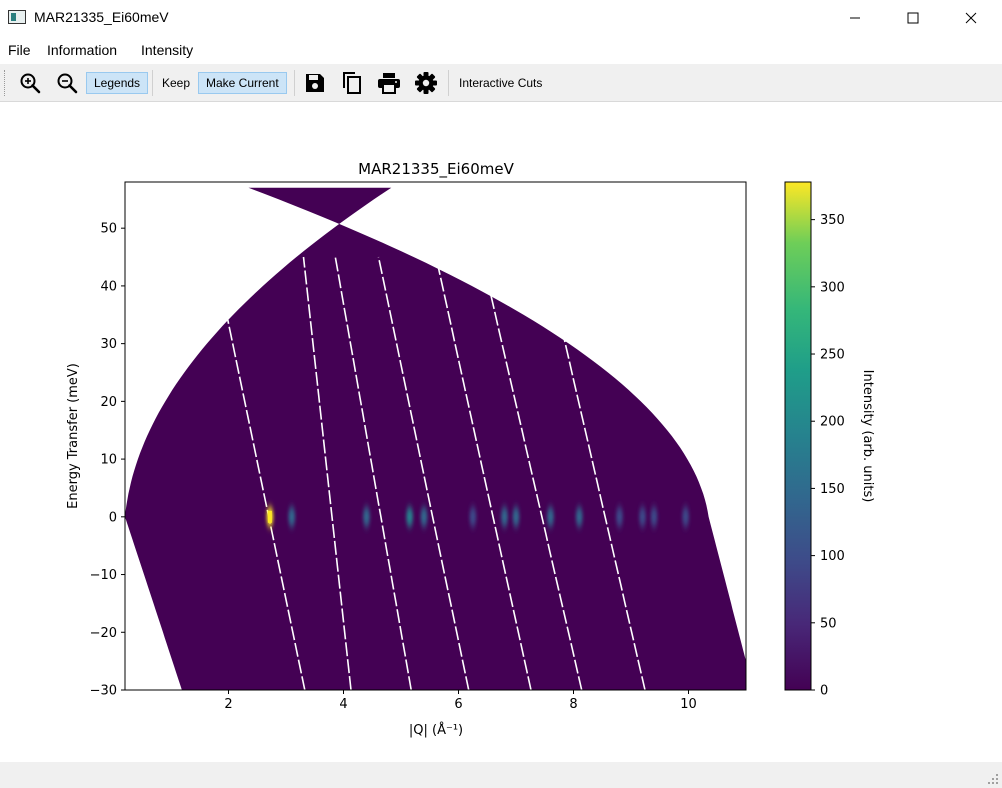 The width and height of the screenshot is (1002, 788). What do you see at coordinates (688, 704) in the screenshot?
I see `x-tick-label: 10` at bounding box center [688, 704].